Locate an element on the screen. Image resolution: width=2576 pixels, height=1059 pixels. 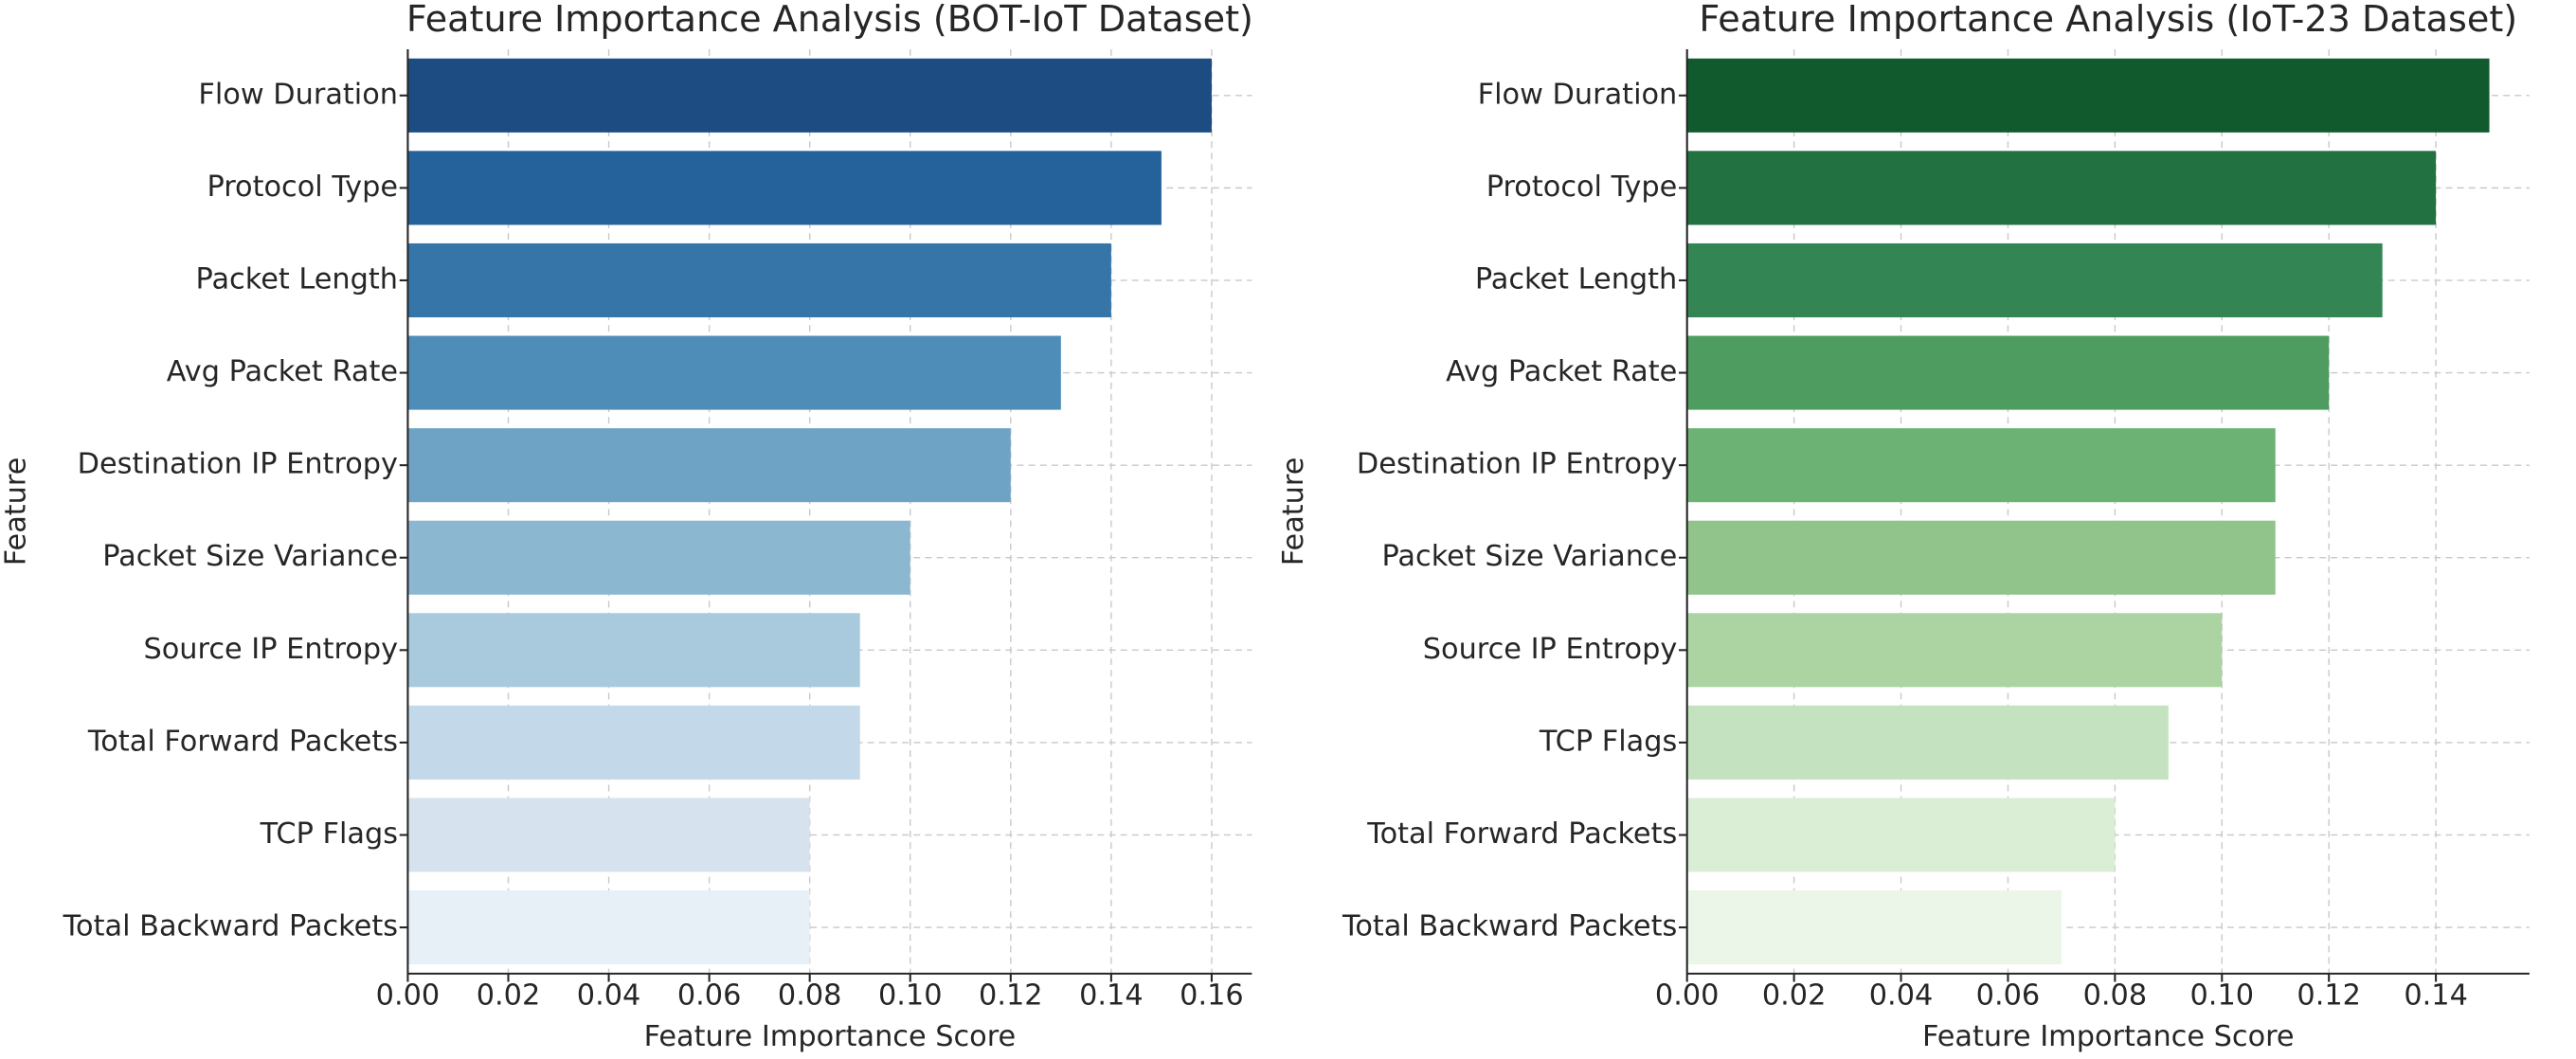
x-tick-label: 0.16 is located at coordinates (1212, 996).